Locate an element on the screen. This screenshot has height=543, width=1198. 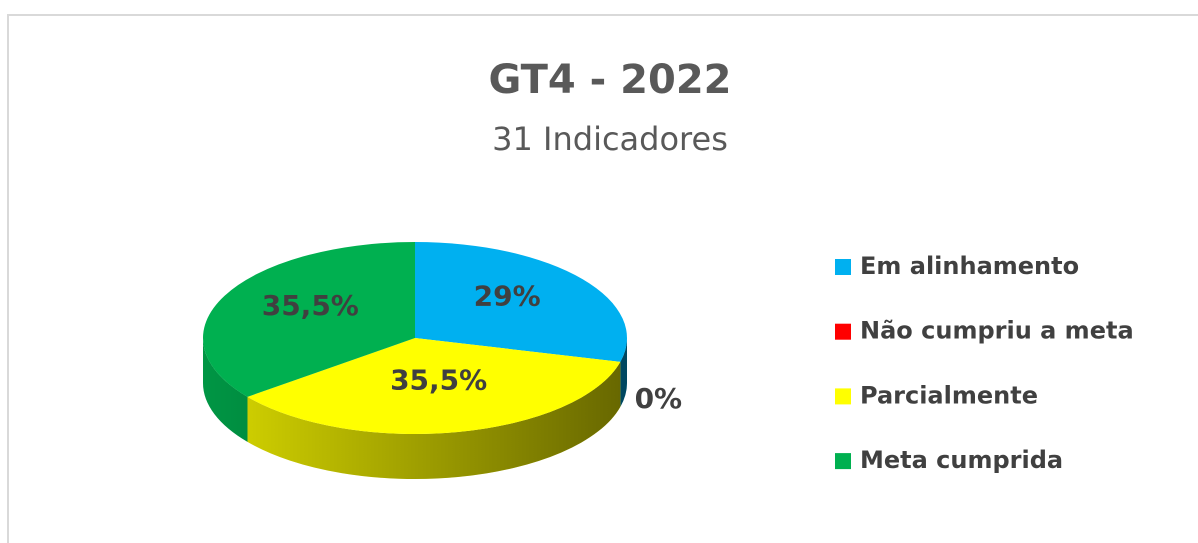
legend-label: Em alinhamento is located at coordinates (969, 266).